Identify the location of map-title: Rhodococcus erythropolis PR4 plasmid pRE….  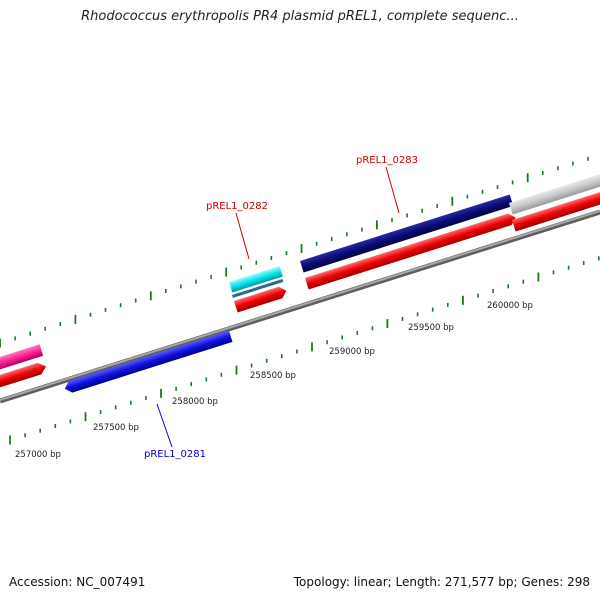
(300, 16).